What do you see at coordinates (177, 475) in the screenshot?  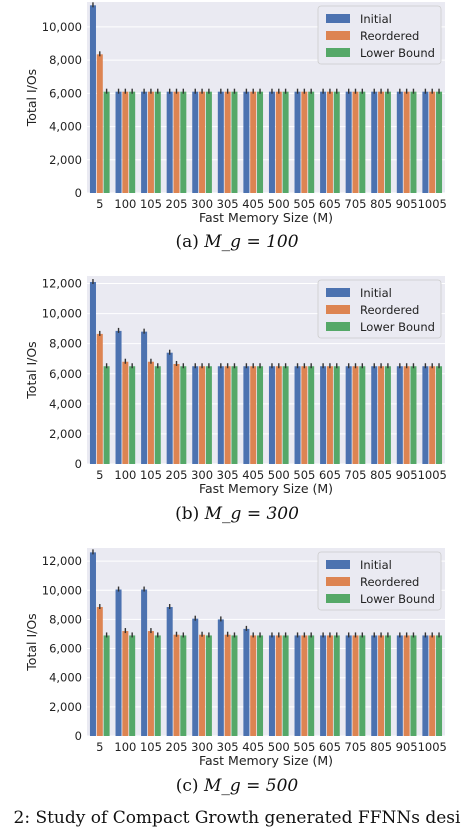 I see `x-tick-label: 205` at bounding box center [177, 475].